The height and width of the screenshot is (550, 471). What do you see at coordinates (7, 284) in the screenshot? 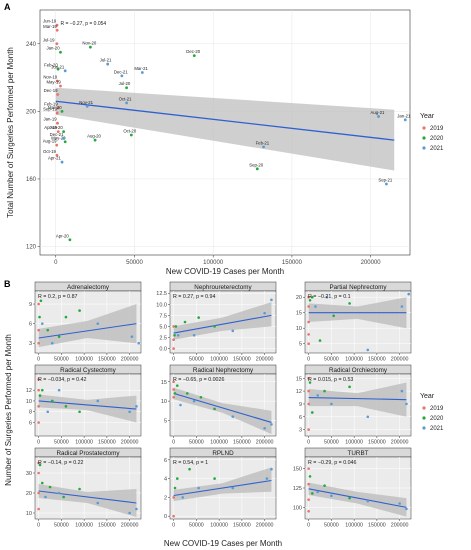
I see `panel-b-label: B` at bounding box center [7, 284].